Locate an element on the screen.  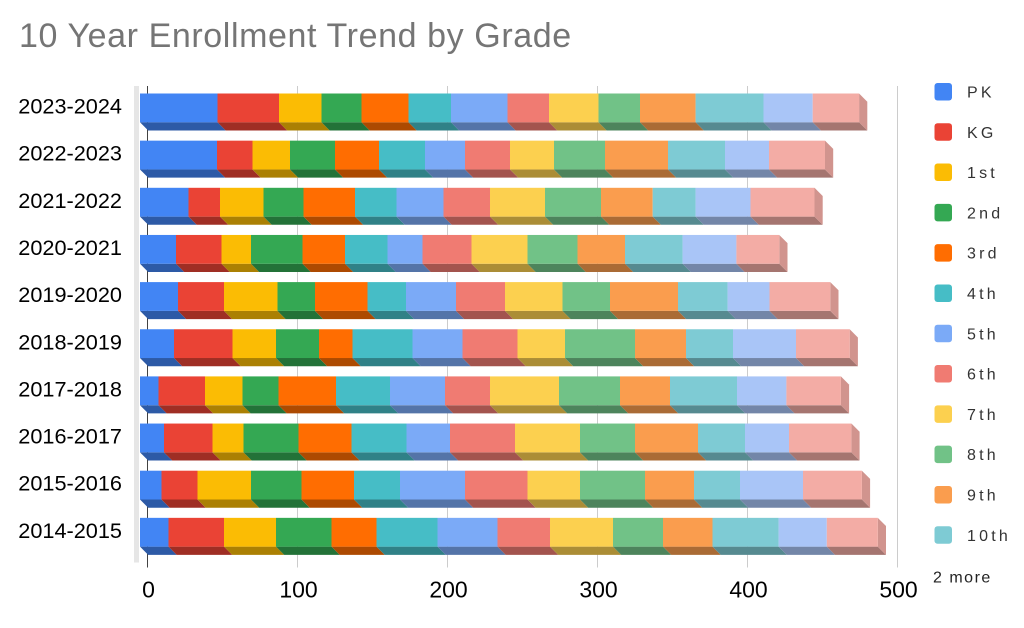
svg-text: 2016-2017 is located at coordinates (70, 436).